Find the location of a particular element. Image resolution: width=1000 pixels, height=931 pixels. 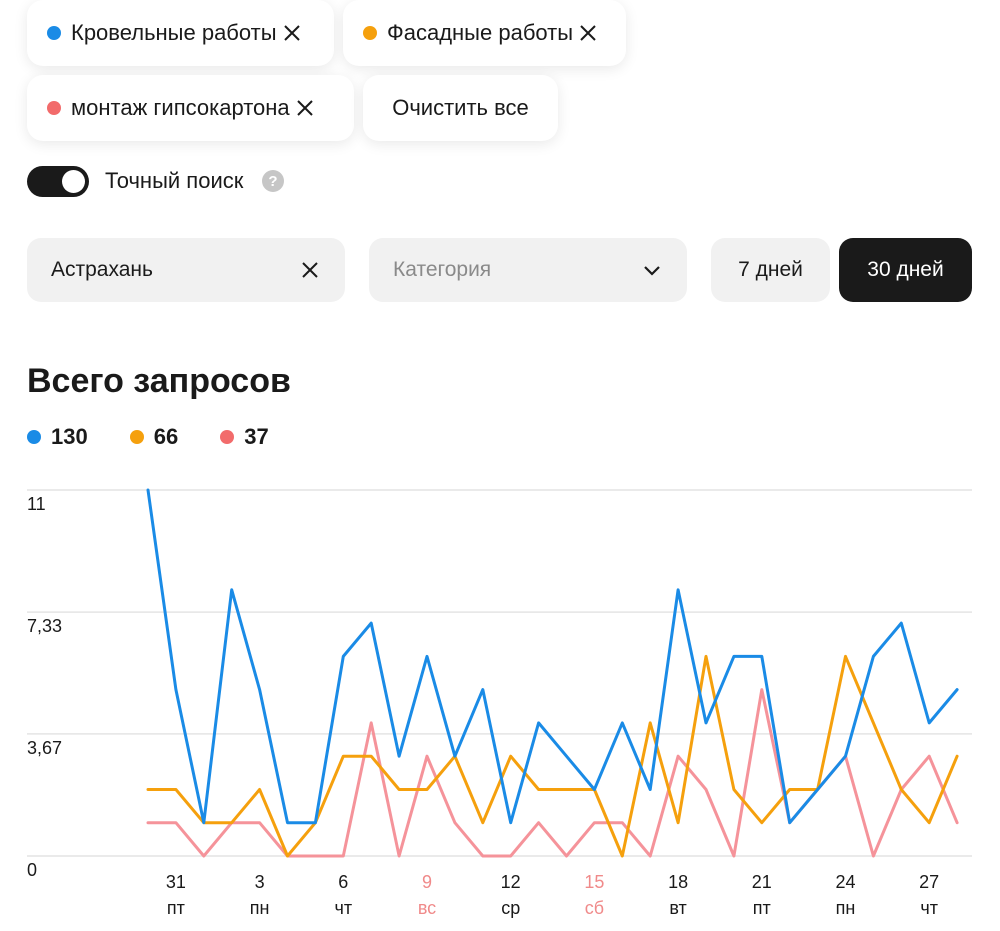

x-tick-day-label: 9 is located at coordinates (427, 882).